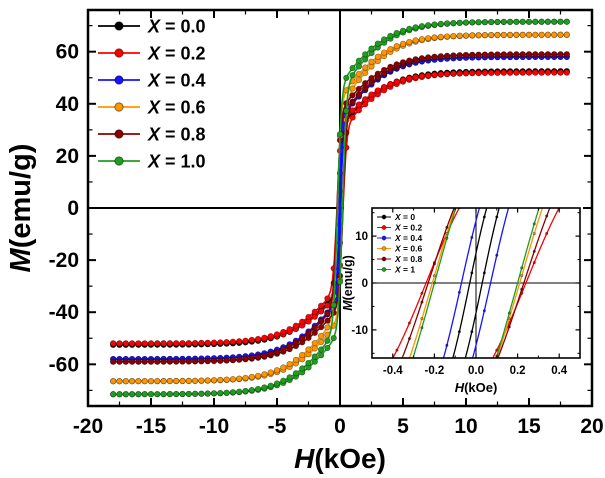 Image resolution: width=605 pixels, height=478 pixels. Describe the element at coordinates (399, 243) in the screenshot. I see `legend-inset: X = 0X = 0.2X = 0.4X = 0.6X = 0.8X = 1` at that location.